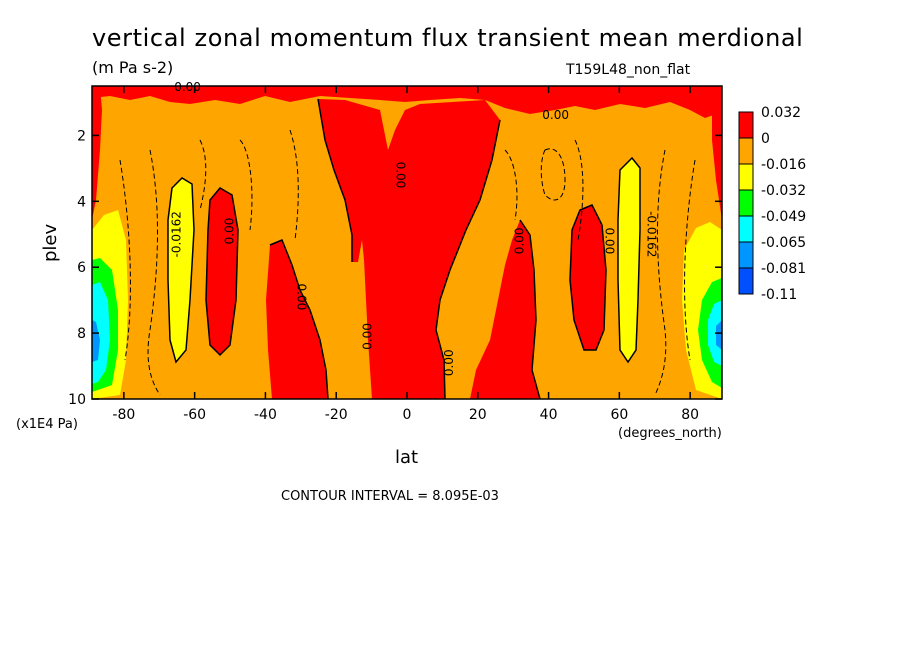 This screenshot has height=654, width=904. Describe the element at coordinates (765, 139) in the screenshot. I see `colorbar-label: 0` at that location.